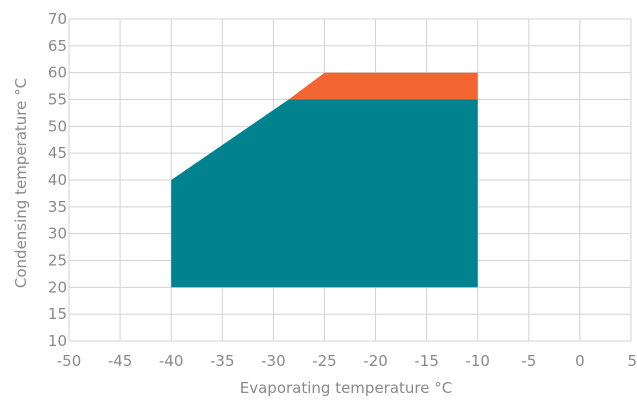  What do you see at coordinates (171, 361) in the screenshot?
I see `x-tick-label-2: -40` at bounding box center [171, 361].